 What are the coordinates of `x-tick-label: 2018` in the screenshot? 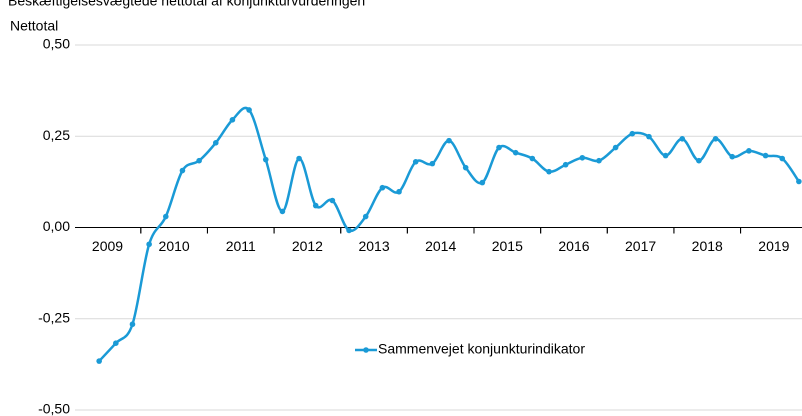 It's located at (707, 246).